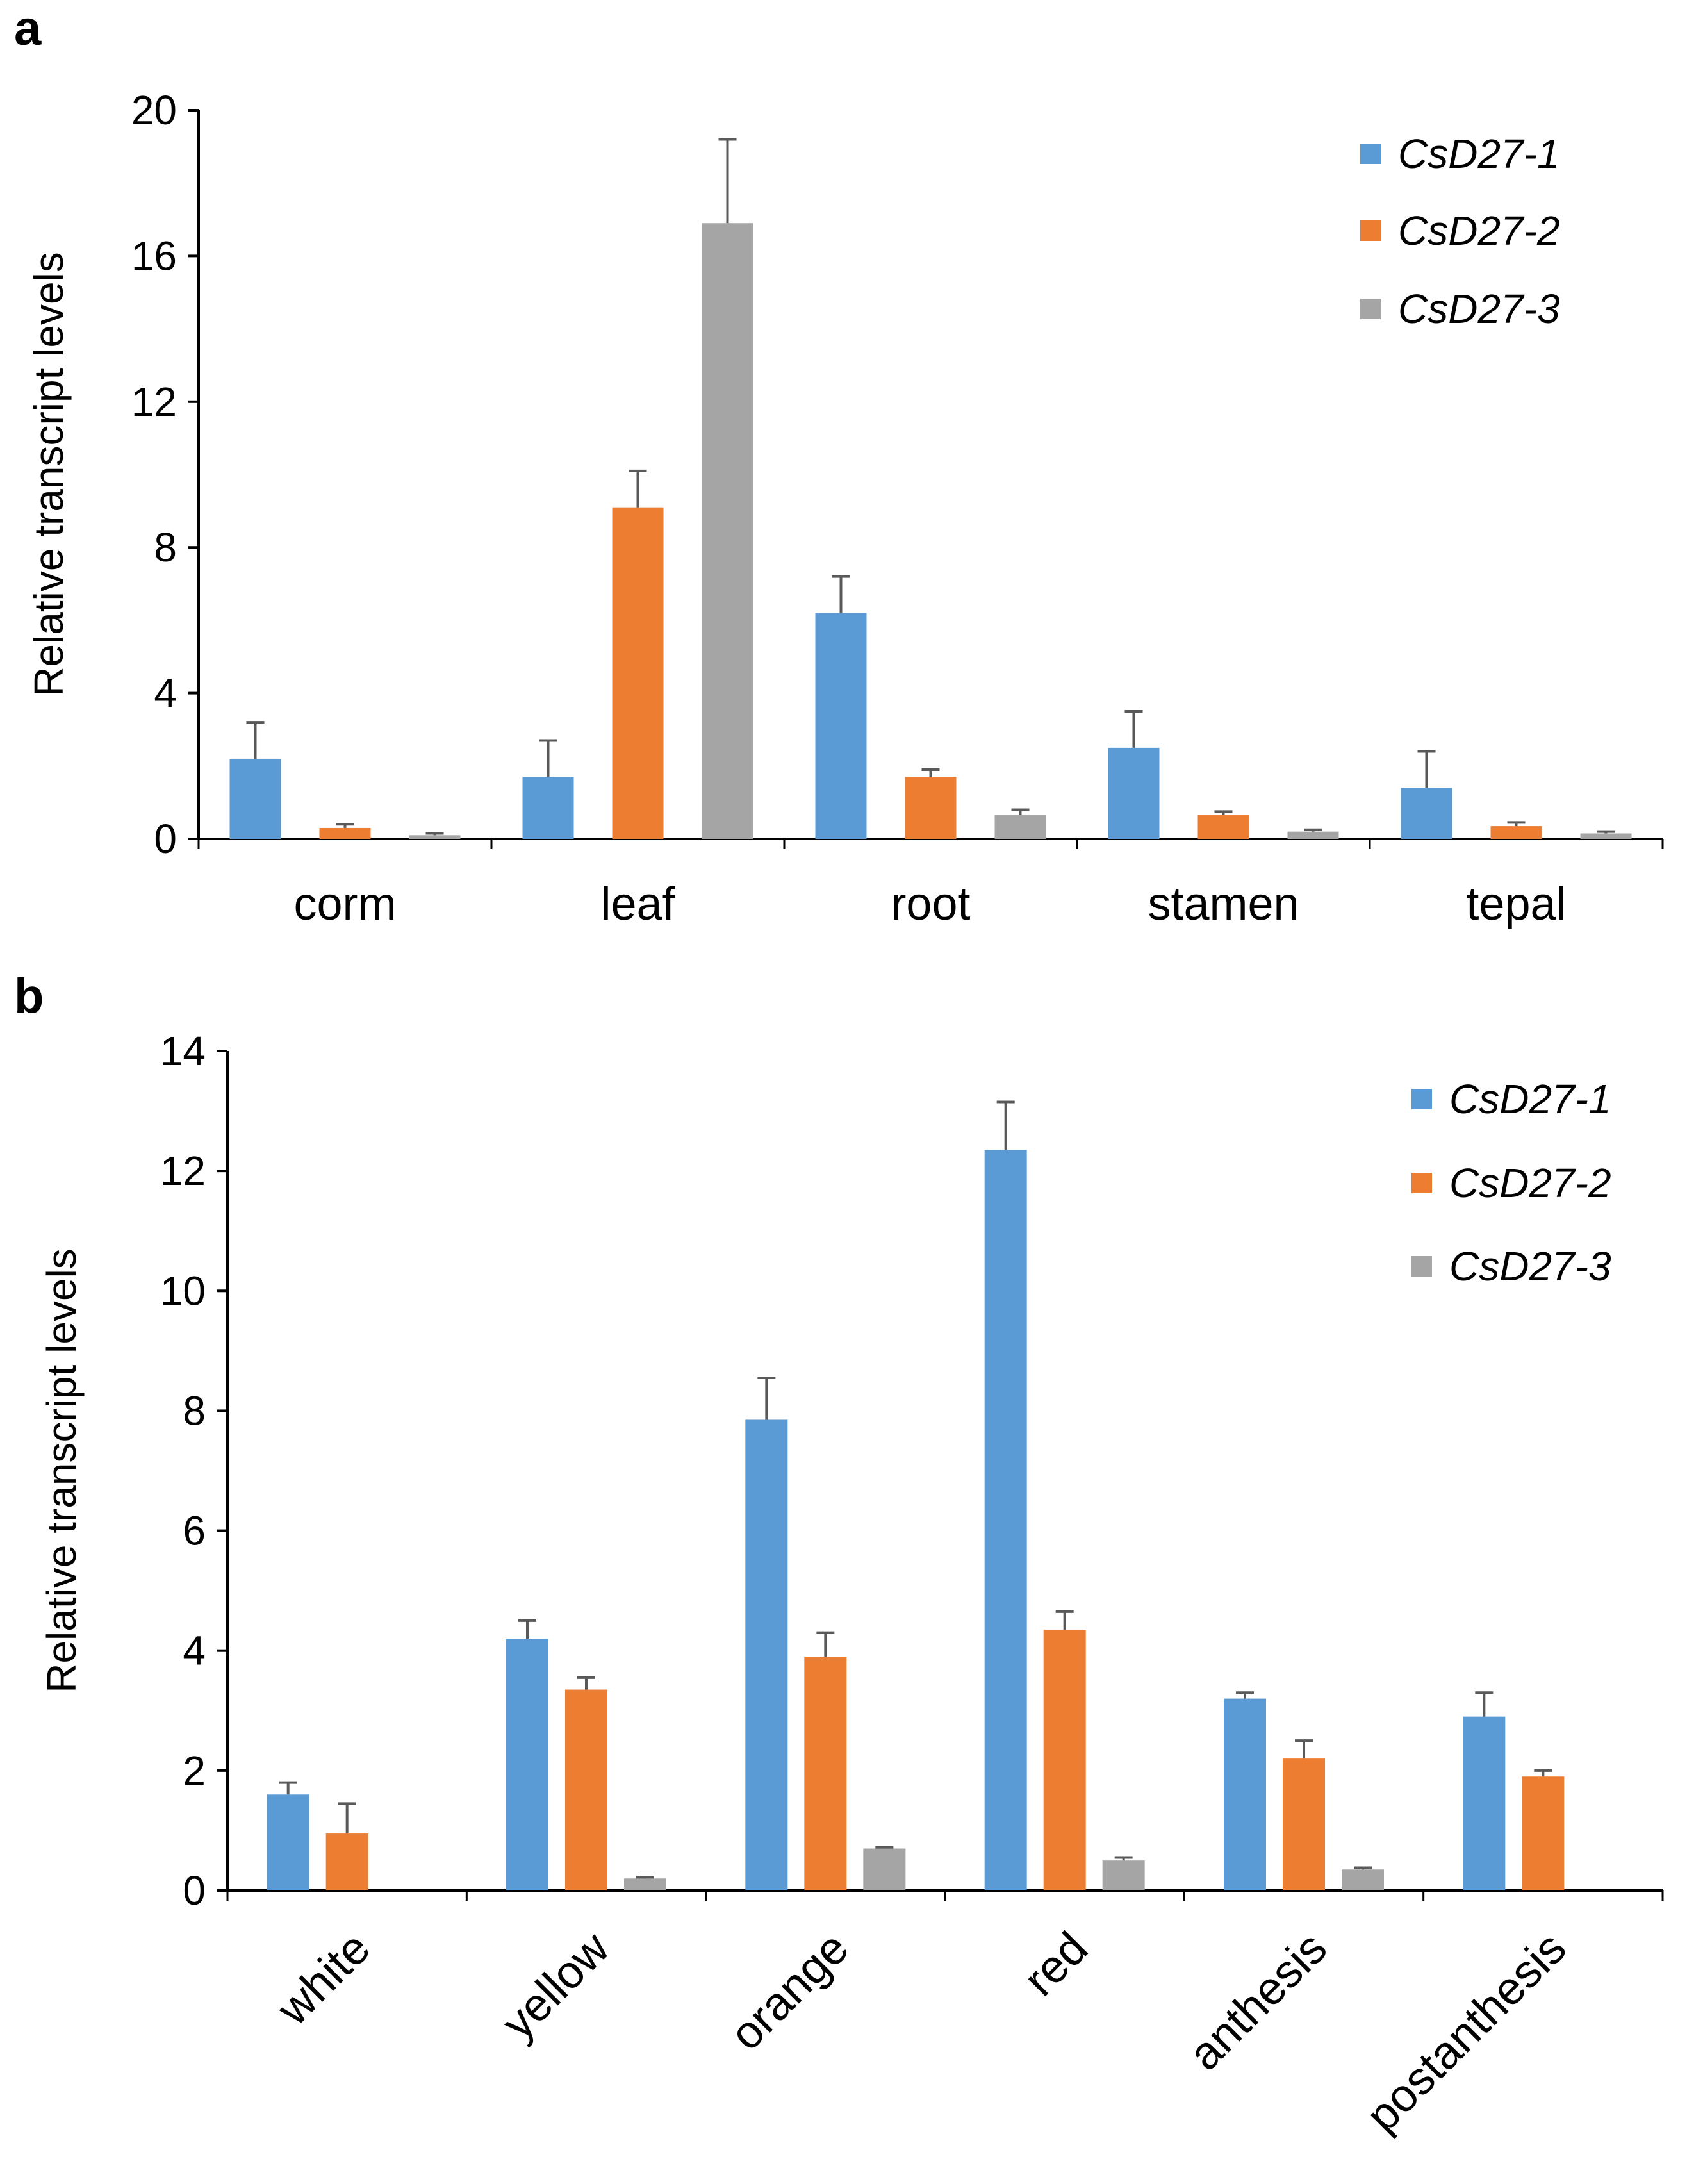 Image resolution: width=1687 pixels, height=2184 pixels. What do you see at coordinates (324, 1979) in the screenshot?
I see `x-tick-label: white` at bounding box center [324, 1979].